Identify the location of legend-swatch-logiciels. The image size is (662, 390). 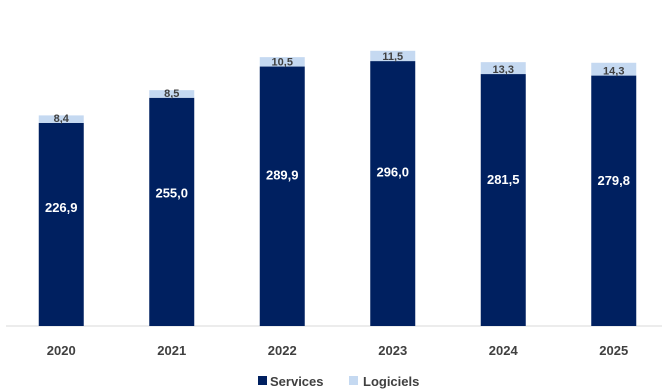
(353, 380).